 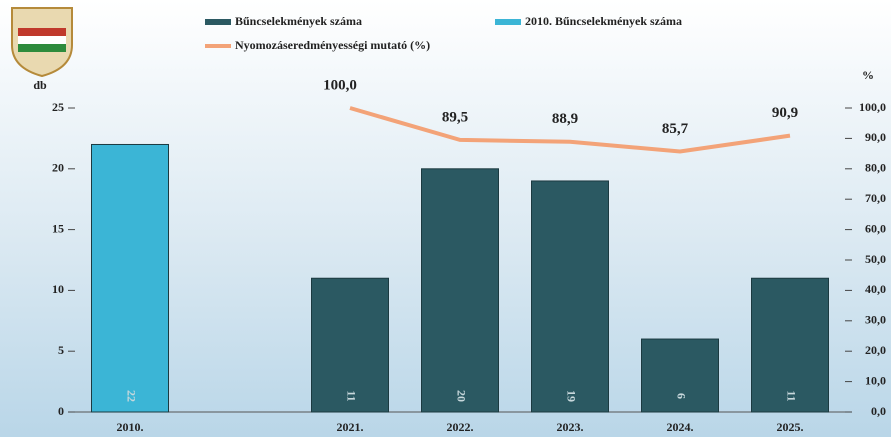 I want to click on y2-tick-label: 10,0, so click(x=875, y=380).